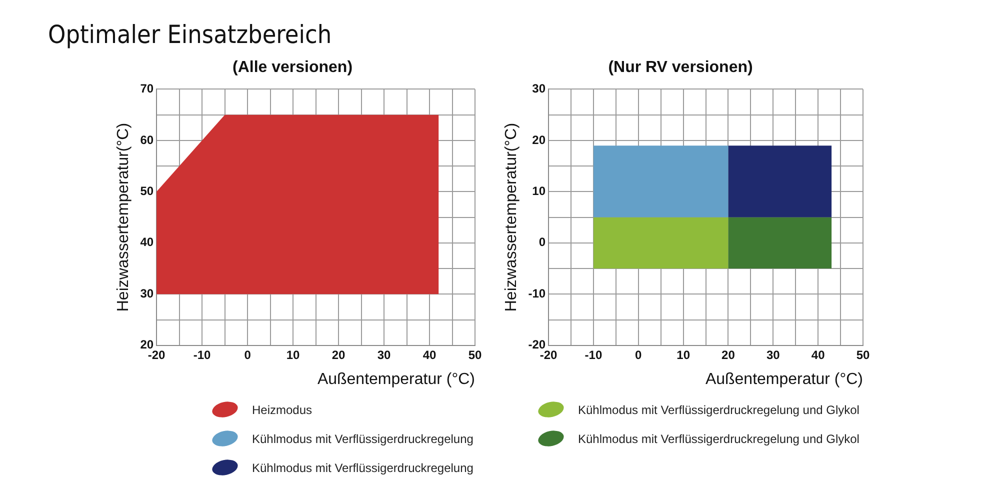  I want to click on y-tick-label: -20, so click(537, 345).